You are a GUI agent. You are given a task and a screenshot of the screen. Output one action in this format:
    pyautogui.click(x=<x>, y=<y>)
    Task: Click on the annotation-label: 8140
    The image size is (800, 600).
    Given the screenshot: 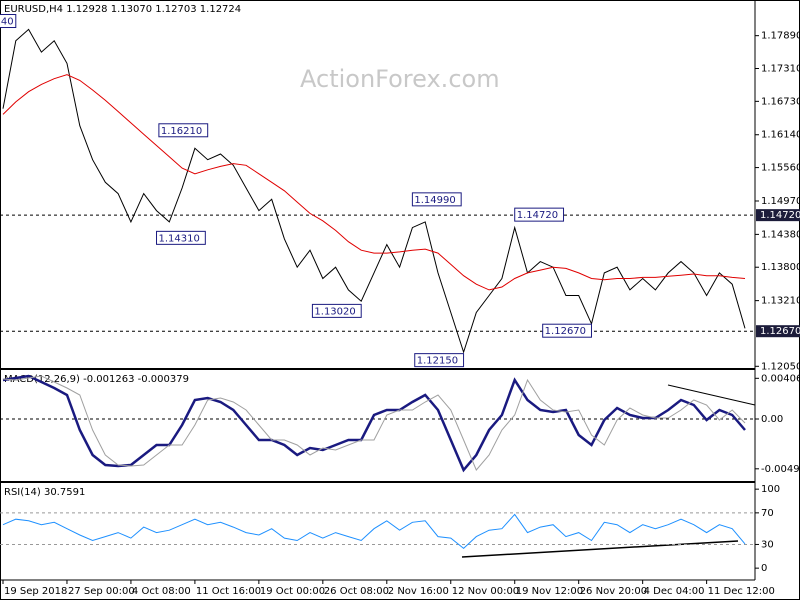 What is the action you would take?
    pyautogui.click(x=7, y=22)
    